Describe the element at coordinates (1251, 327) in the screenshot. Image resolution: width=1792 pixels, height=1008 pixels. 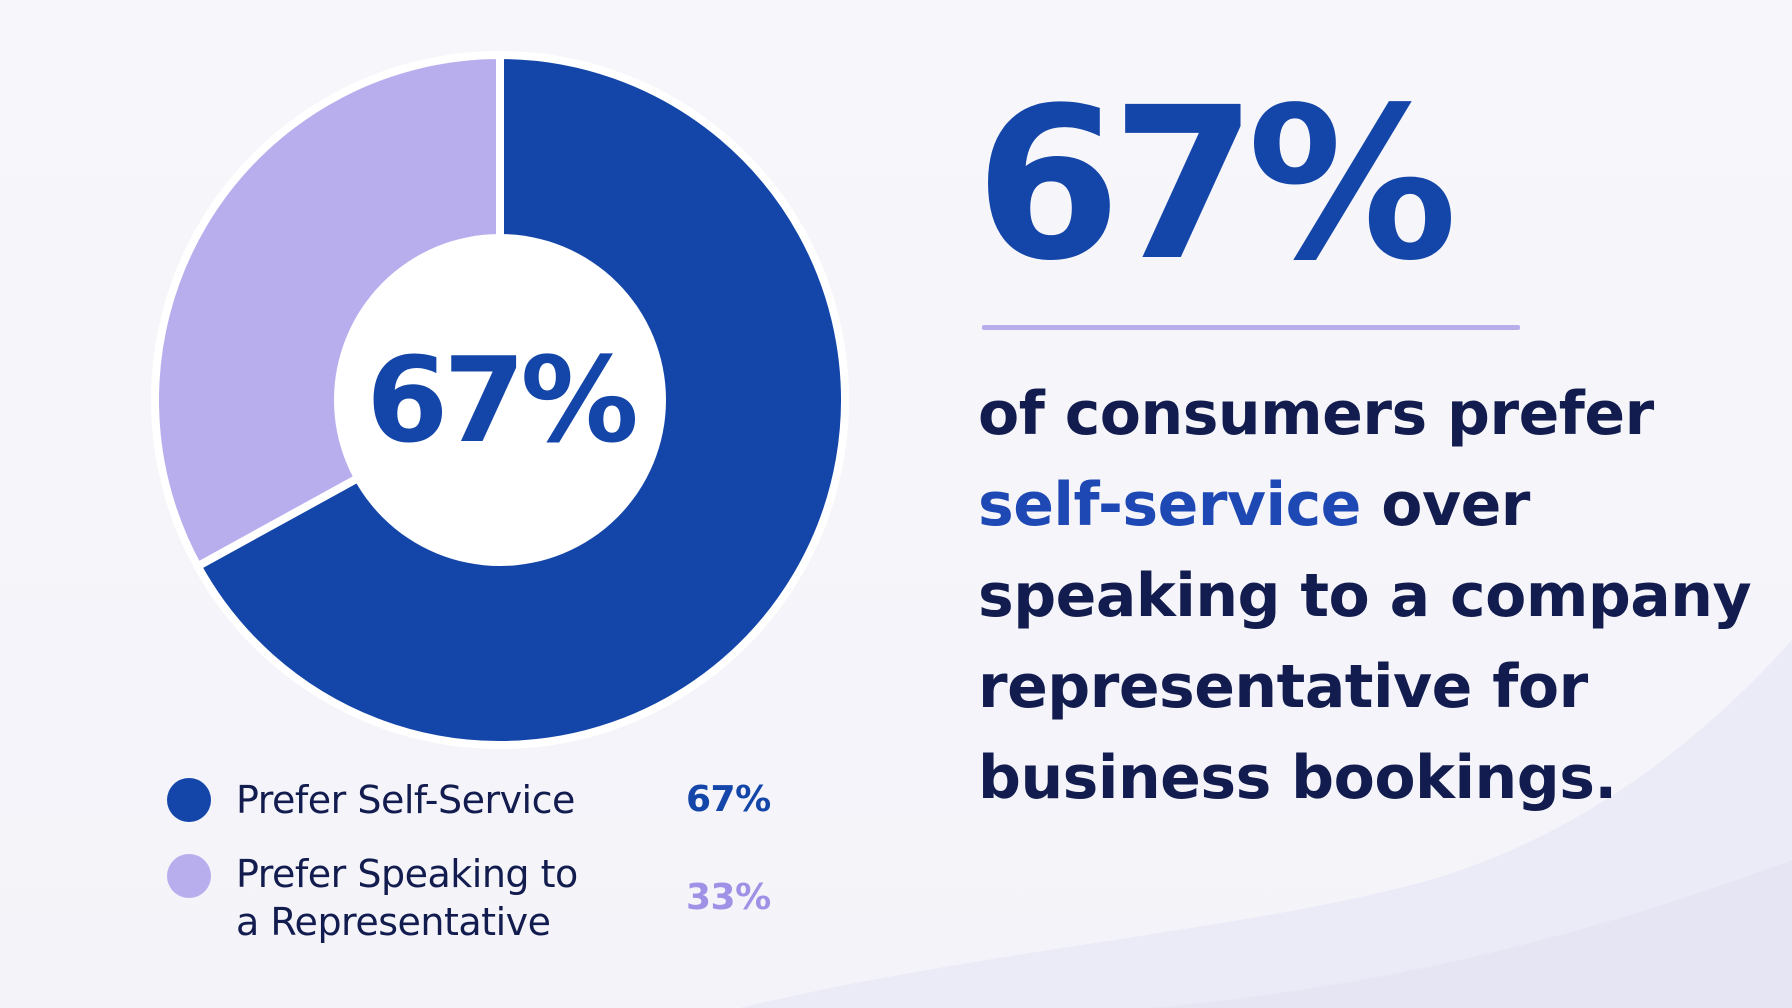
I see `divider` at that location.